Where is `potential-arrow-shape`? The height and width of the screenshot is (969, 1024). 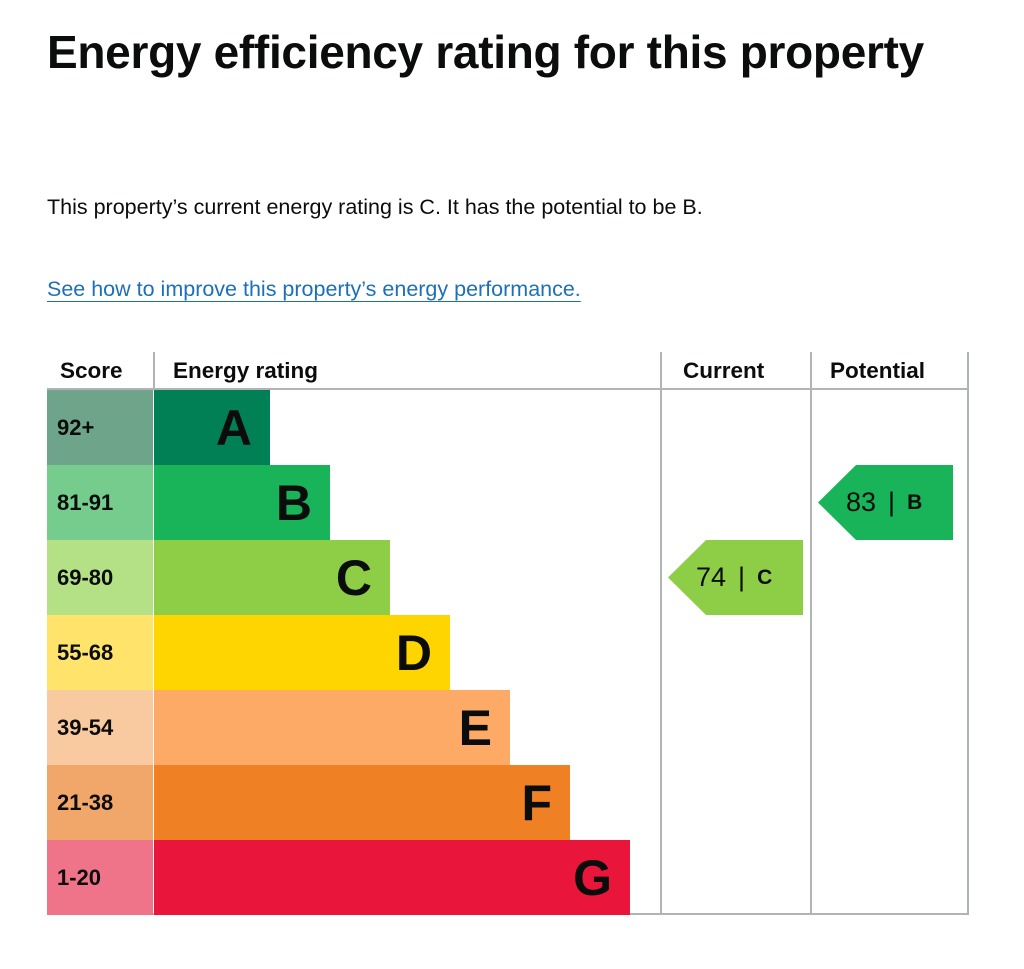 potential-arrow-shape is located at coordinates (885, 502).